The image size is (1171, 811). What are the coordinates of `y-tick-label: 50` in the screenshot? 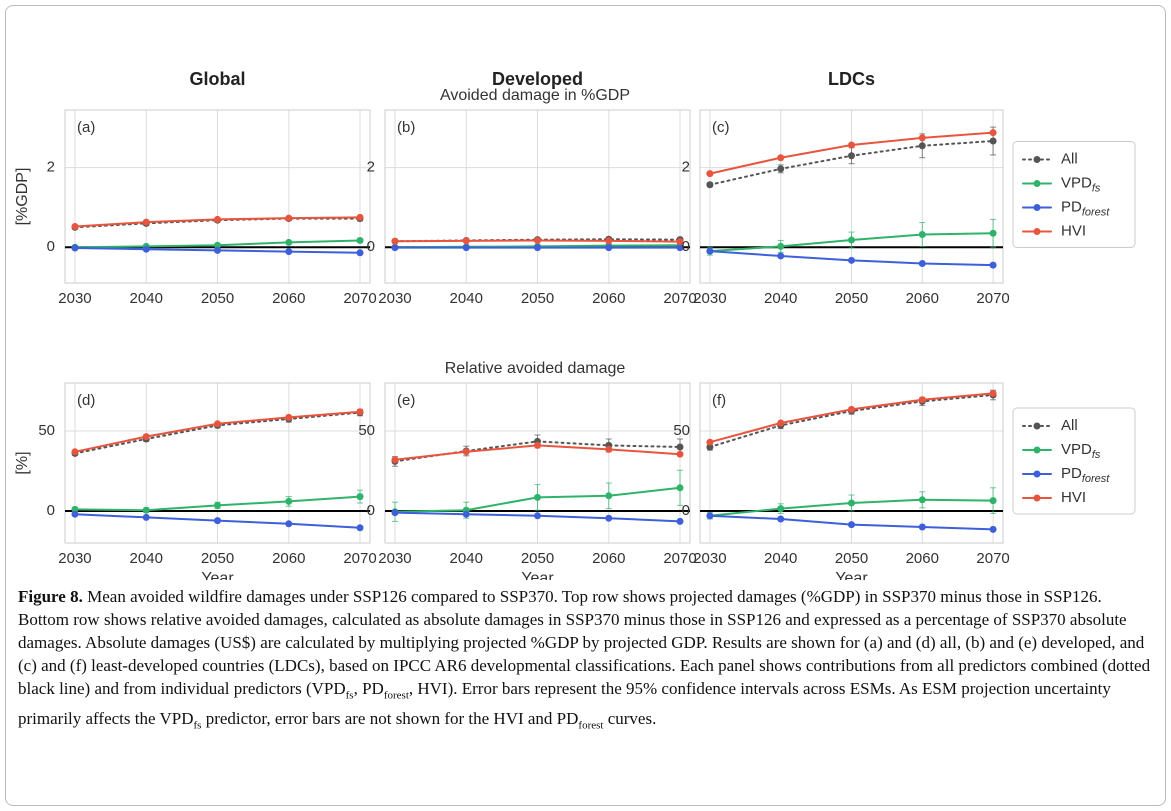 It's located at (366, 430).